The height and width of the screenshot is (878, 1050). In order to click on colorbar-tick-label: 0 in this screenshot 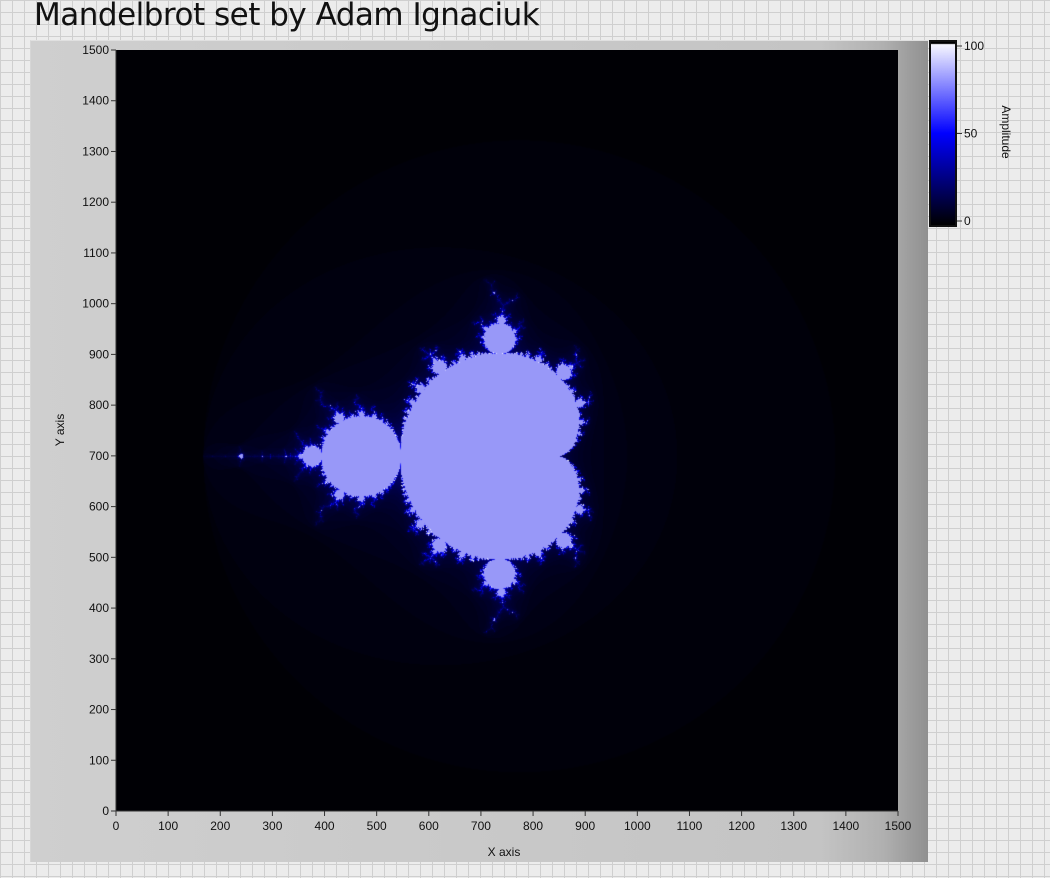, I will do `click(967, 221)`.